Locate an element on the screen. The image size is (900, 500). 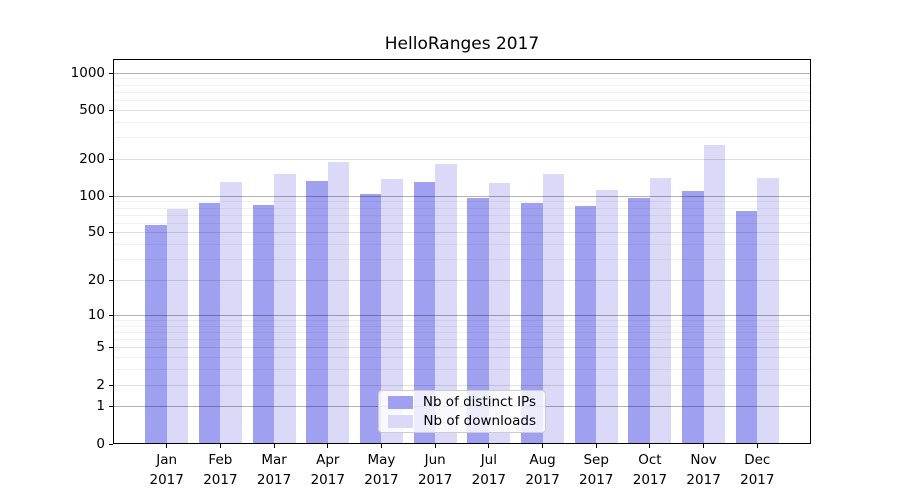
x-tick-label: Feb 2017 is located at coordinates (220, 470).